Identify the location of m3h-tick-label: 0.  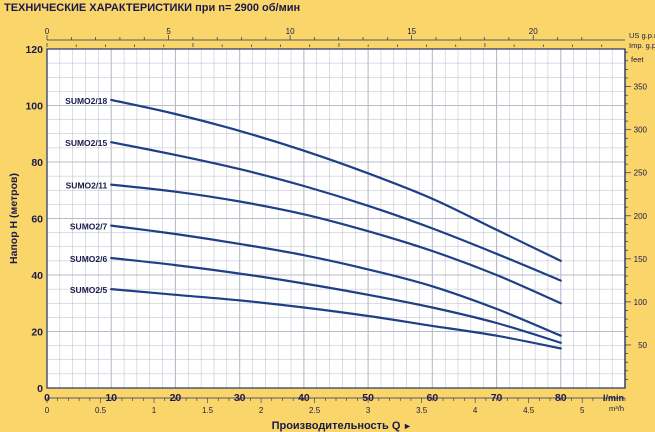
(47, 410).